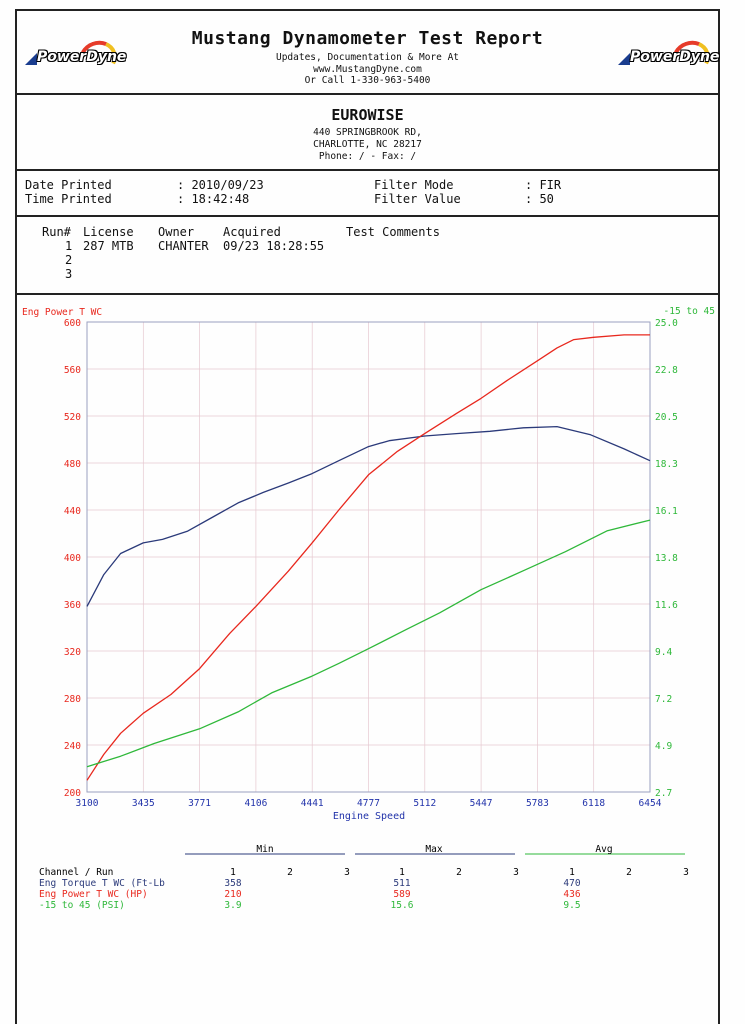 This screenshot has width=745, height=1024. What do you see at coordinates (543, 185) in the screenshot?
I see `filter-mode-value: : FIR` at bounding box center [543, 185].